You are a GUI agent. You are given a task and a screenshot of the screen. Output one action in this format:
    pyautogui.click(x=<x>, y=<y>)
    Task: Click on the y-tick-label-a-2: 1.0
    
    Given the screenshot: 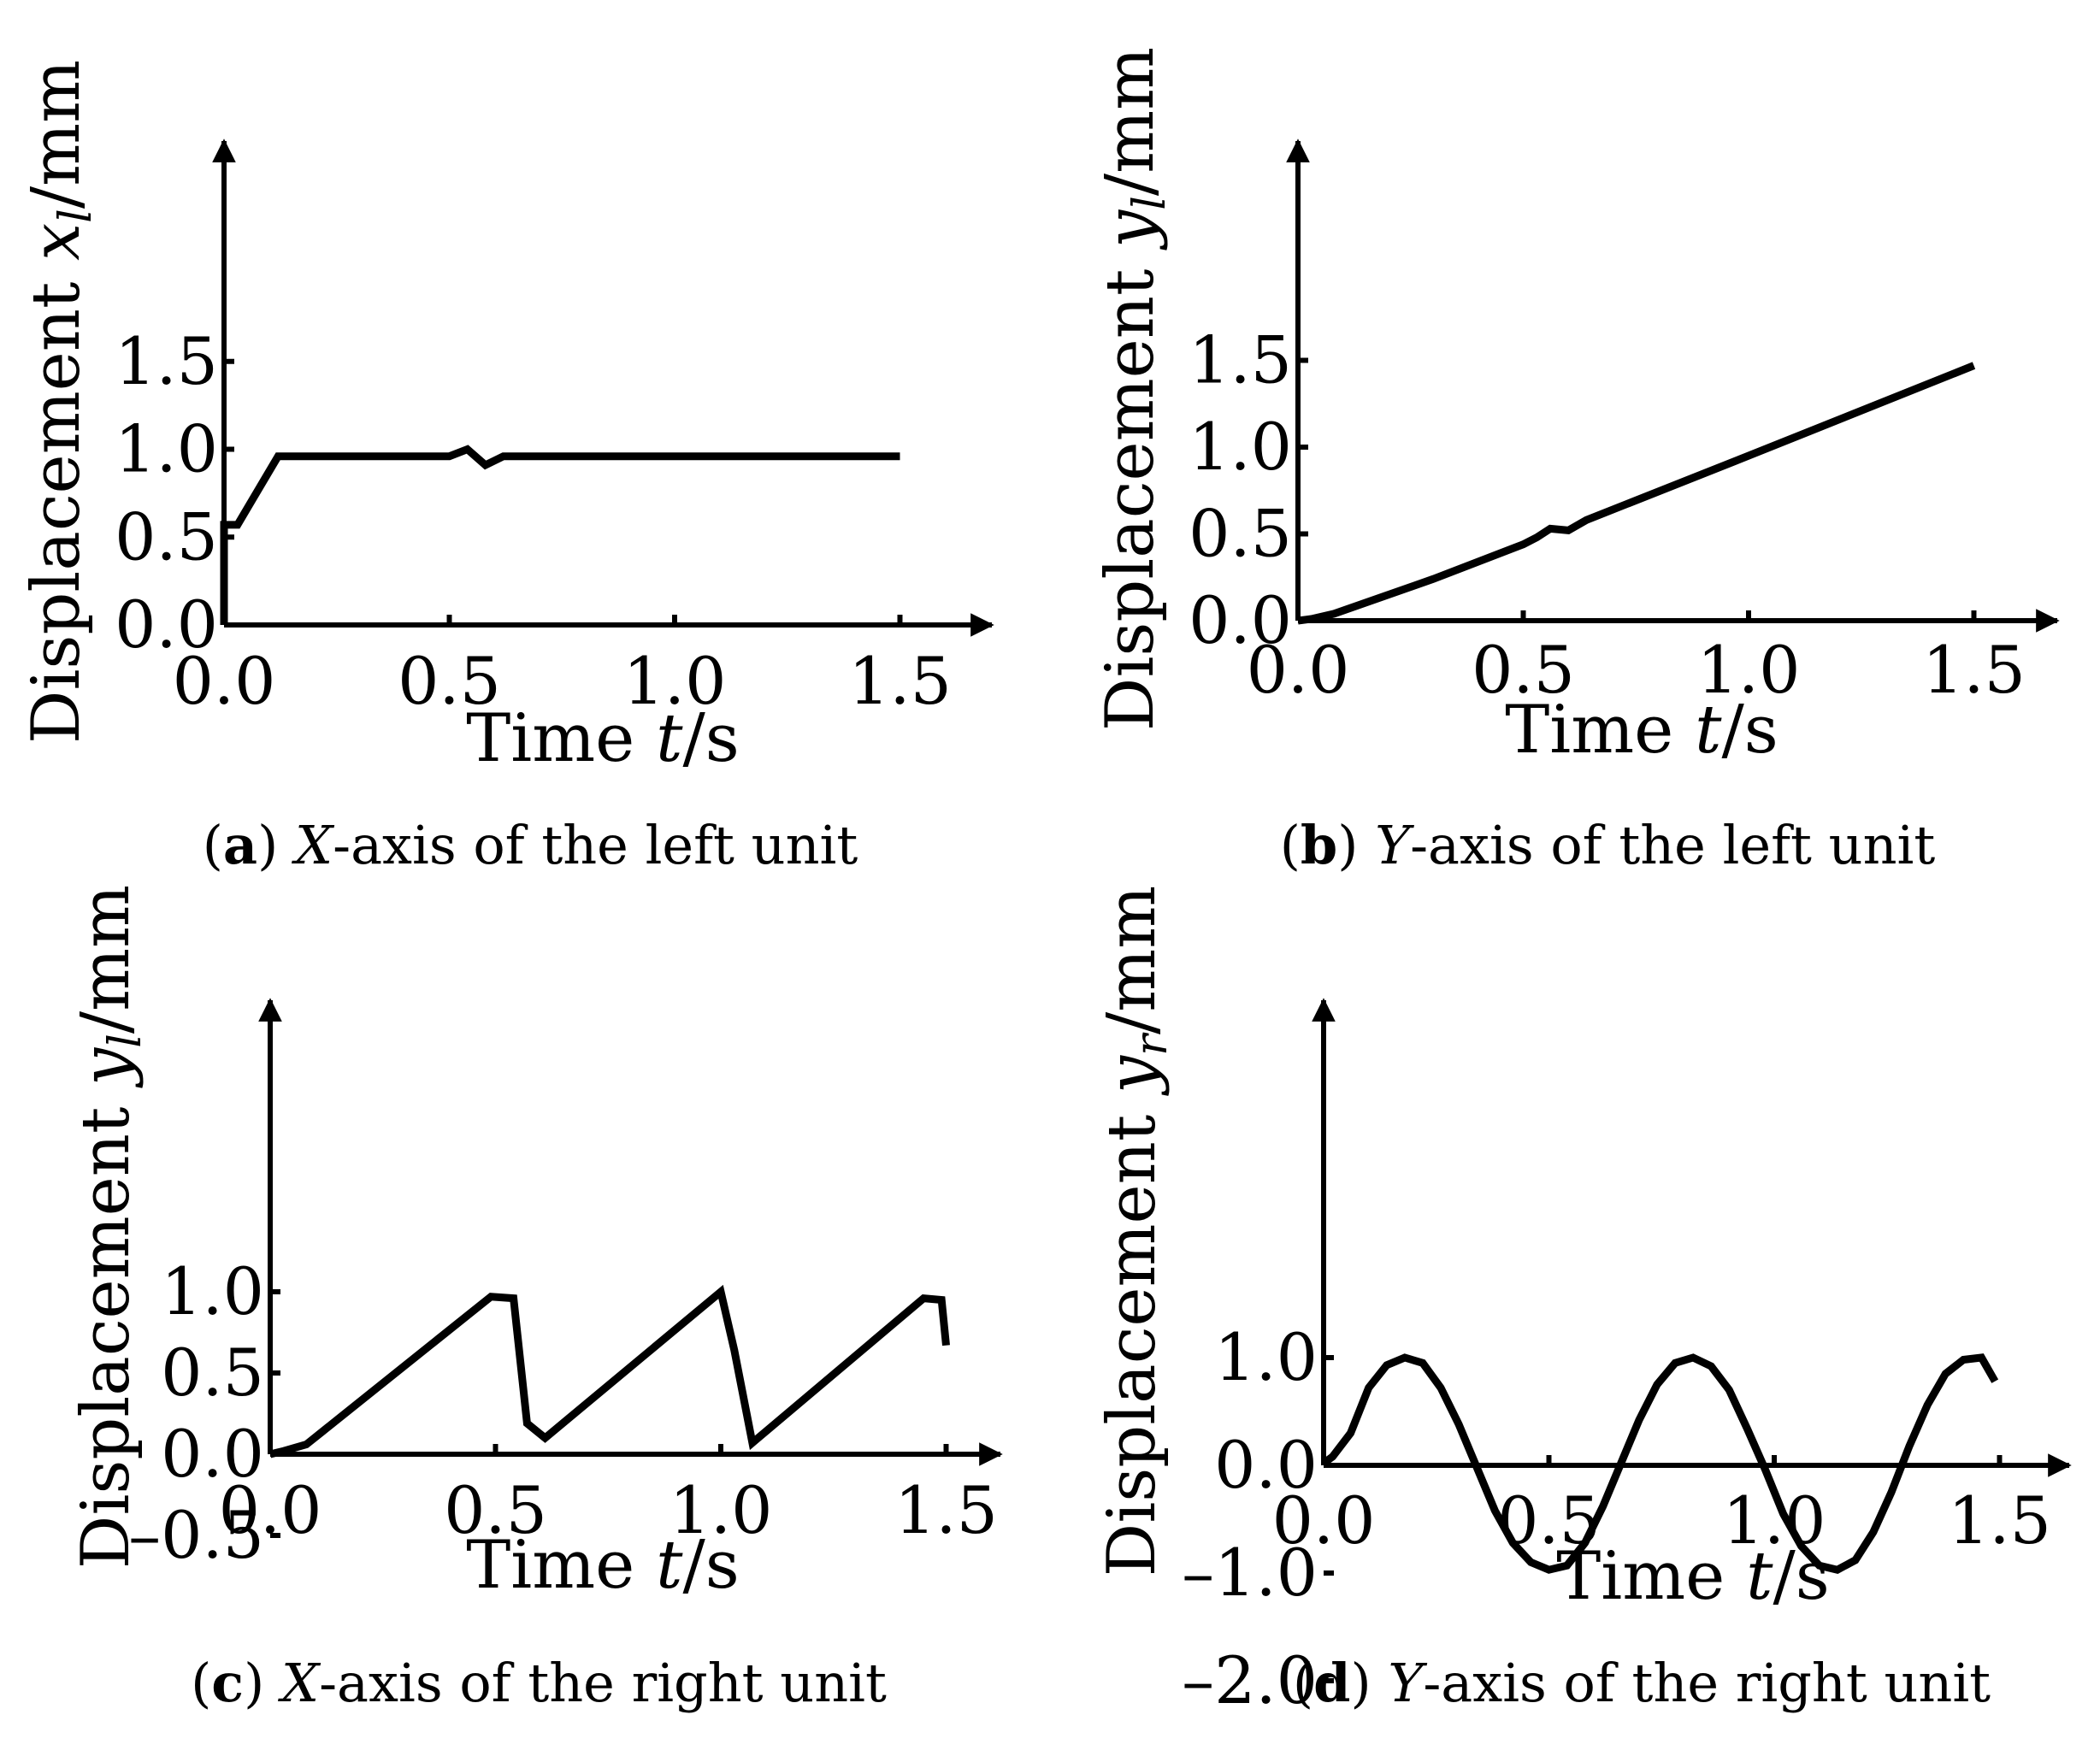 What is the action you would take?
    pyautogui.click(x=167, y=449)
    